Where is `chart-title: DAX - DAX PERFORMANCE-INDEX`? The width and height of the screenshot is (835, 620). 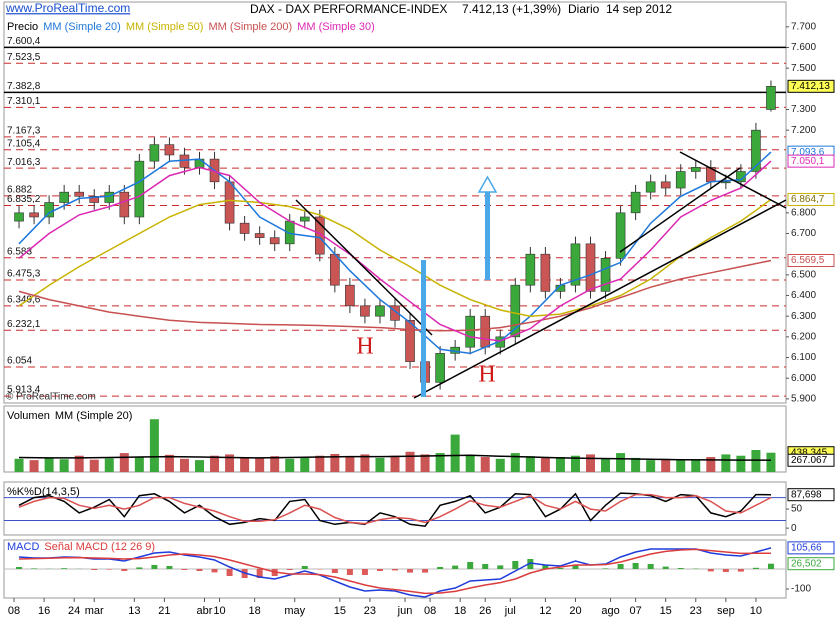
chart-title: DAX - DAX PERFORMANCE-INDEX is located at coordinates (348, 9).